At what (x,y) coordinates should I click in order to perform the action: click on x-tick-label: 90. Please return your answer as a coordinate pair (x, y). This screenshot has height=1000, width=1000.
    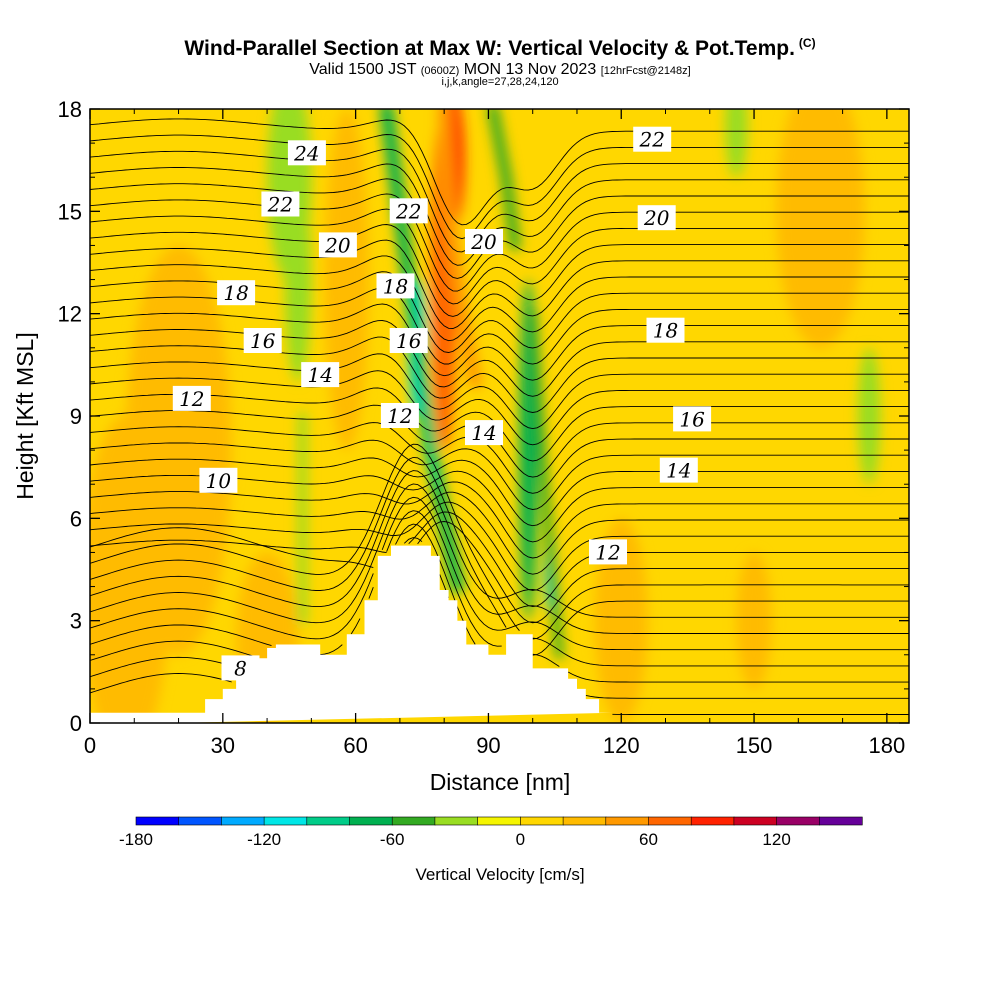
    Looking at the image, I should click on (488, 745).